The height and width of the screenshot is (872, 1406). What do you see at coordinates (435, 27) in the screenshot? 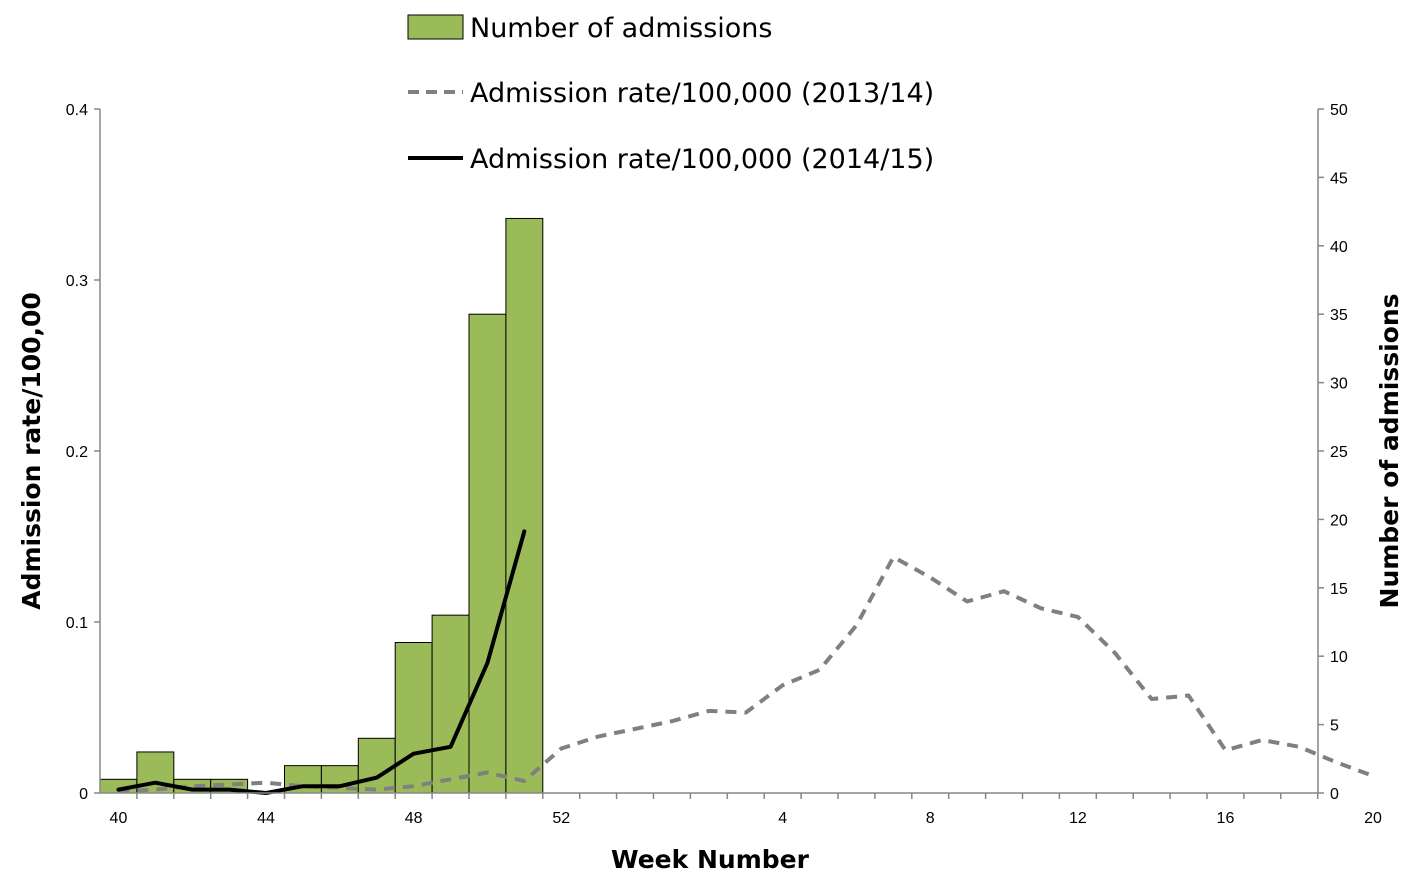
I see `legend-swatch-admissions` at bounding box center [435, 27].